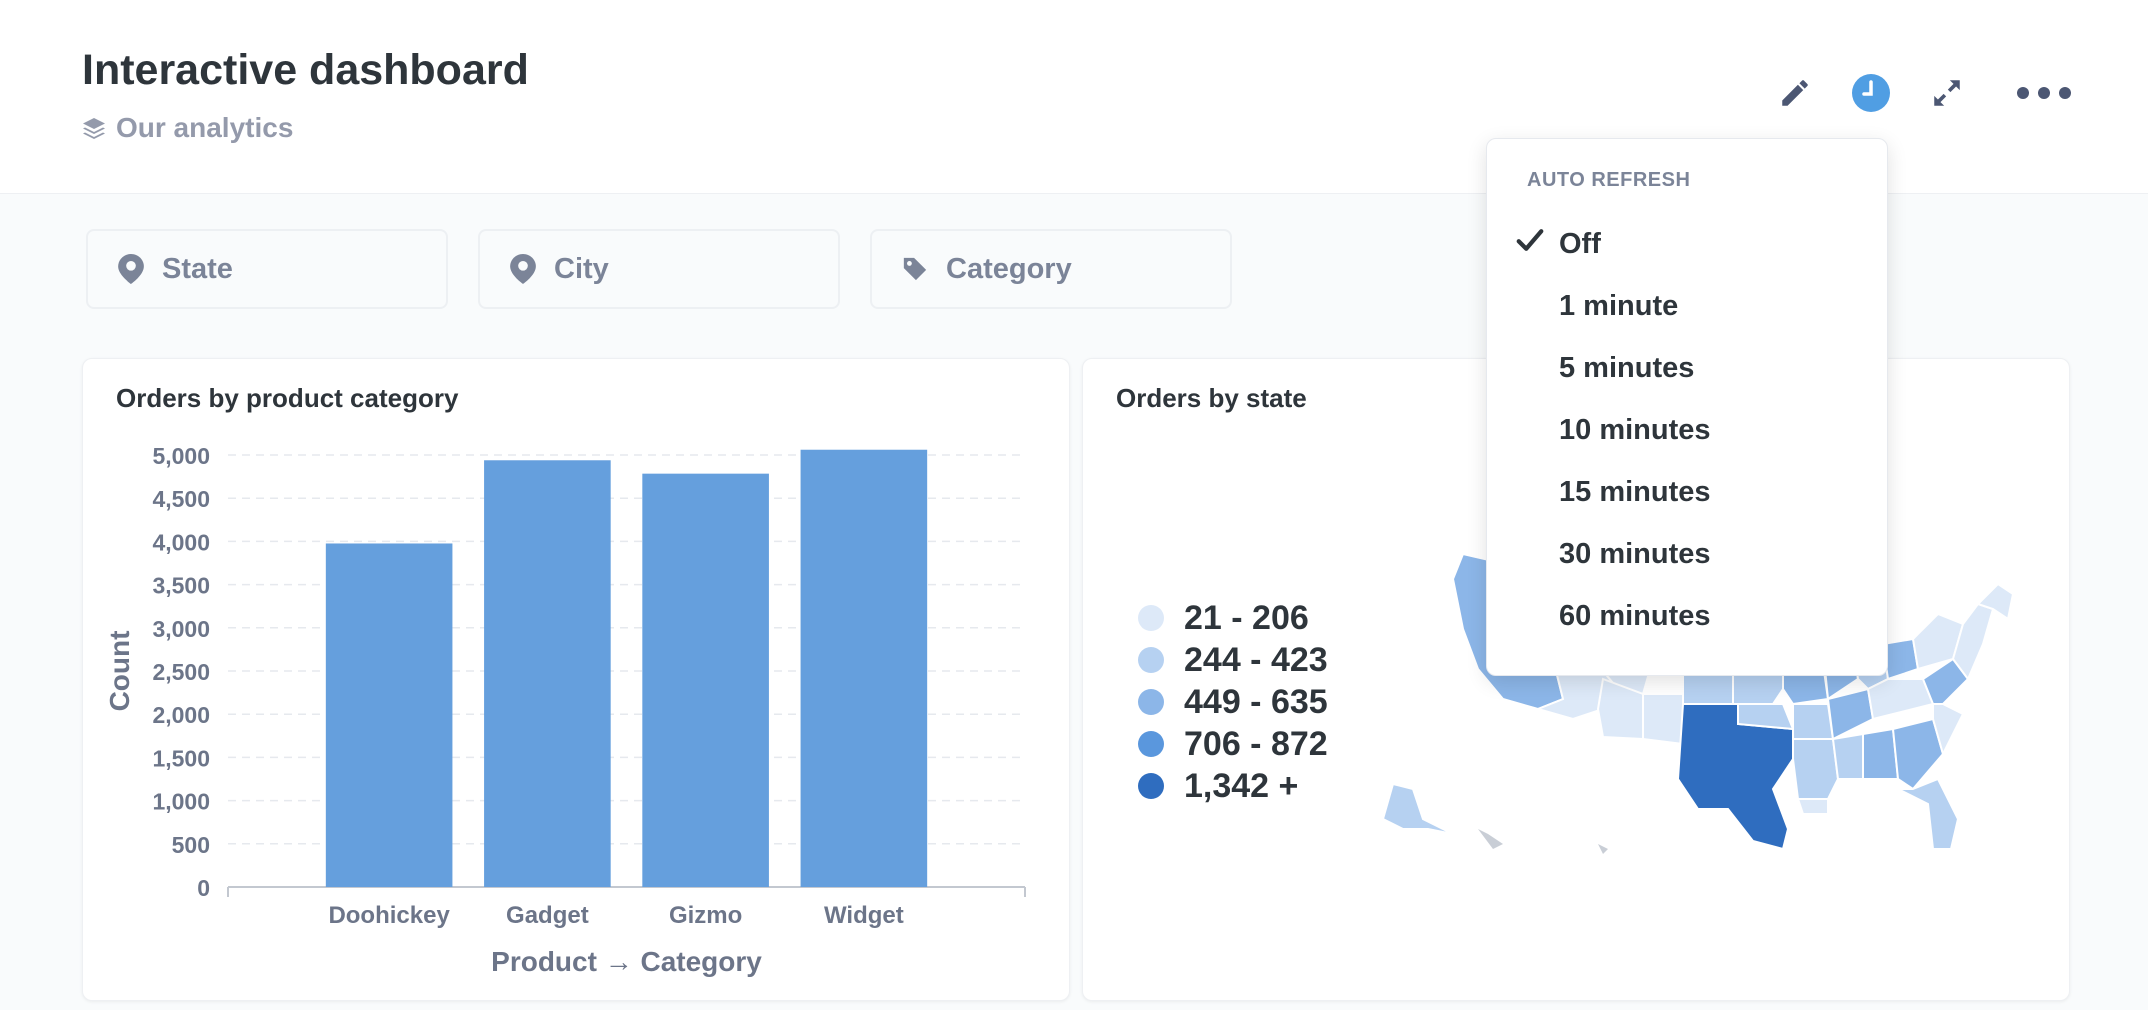 The height and width of the screenshot is (1010, 2148). Describe the element at coordinates (1627, 367) in the screenshot. I see `refresh-option-5-minutes: 5 minutes` at that location.